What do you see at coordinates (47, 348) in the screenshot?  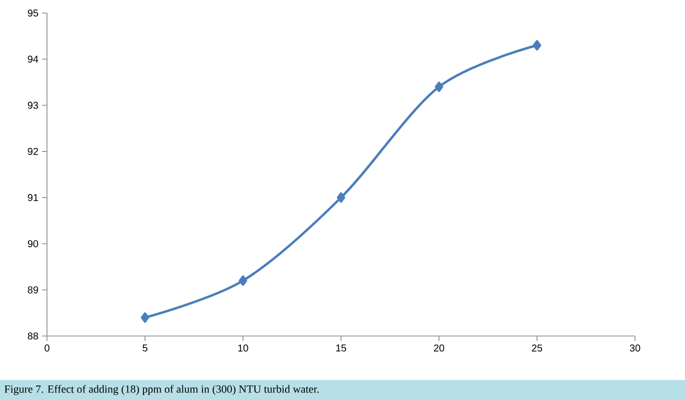 I see `x-tick-label: 0` at bounding box center [47, 348].